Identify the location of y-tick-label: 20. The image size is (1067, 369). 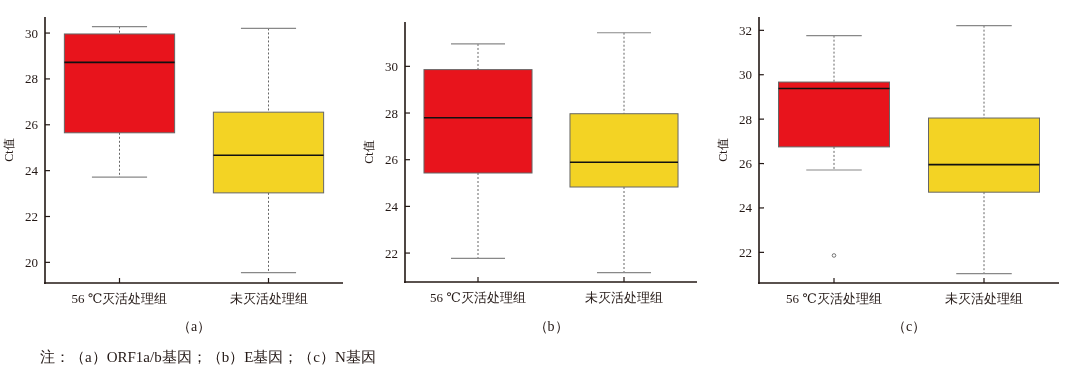
(31, 262).